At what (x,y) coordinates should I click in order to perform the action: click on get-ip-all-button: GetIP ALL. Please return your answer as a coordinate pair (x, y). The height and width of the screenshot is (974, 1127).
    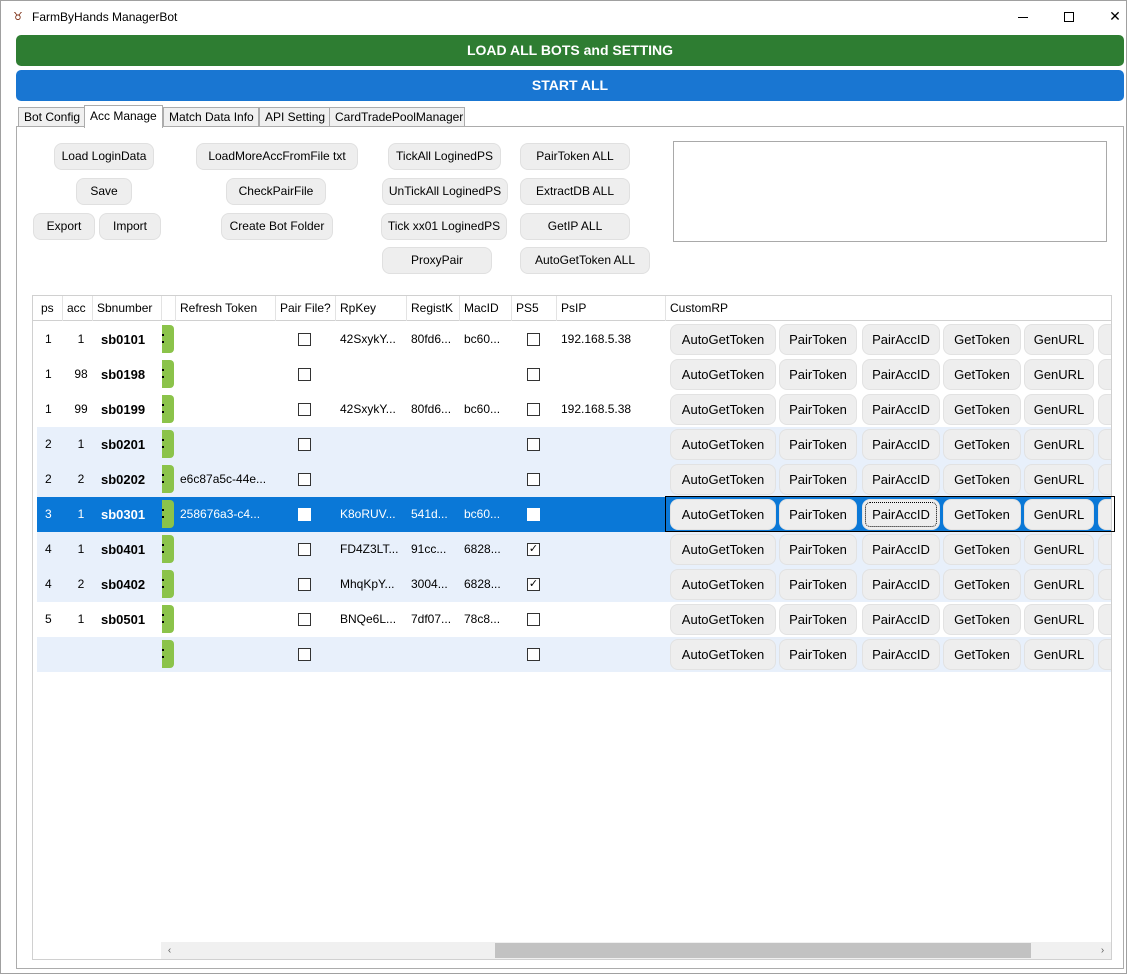
    Looking at the image, I should click on (575, 226).